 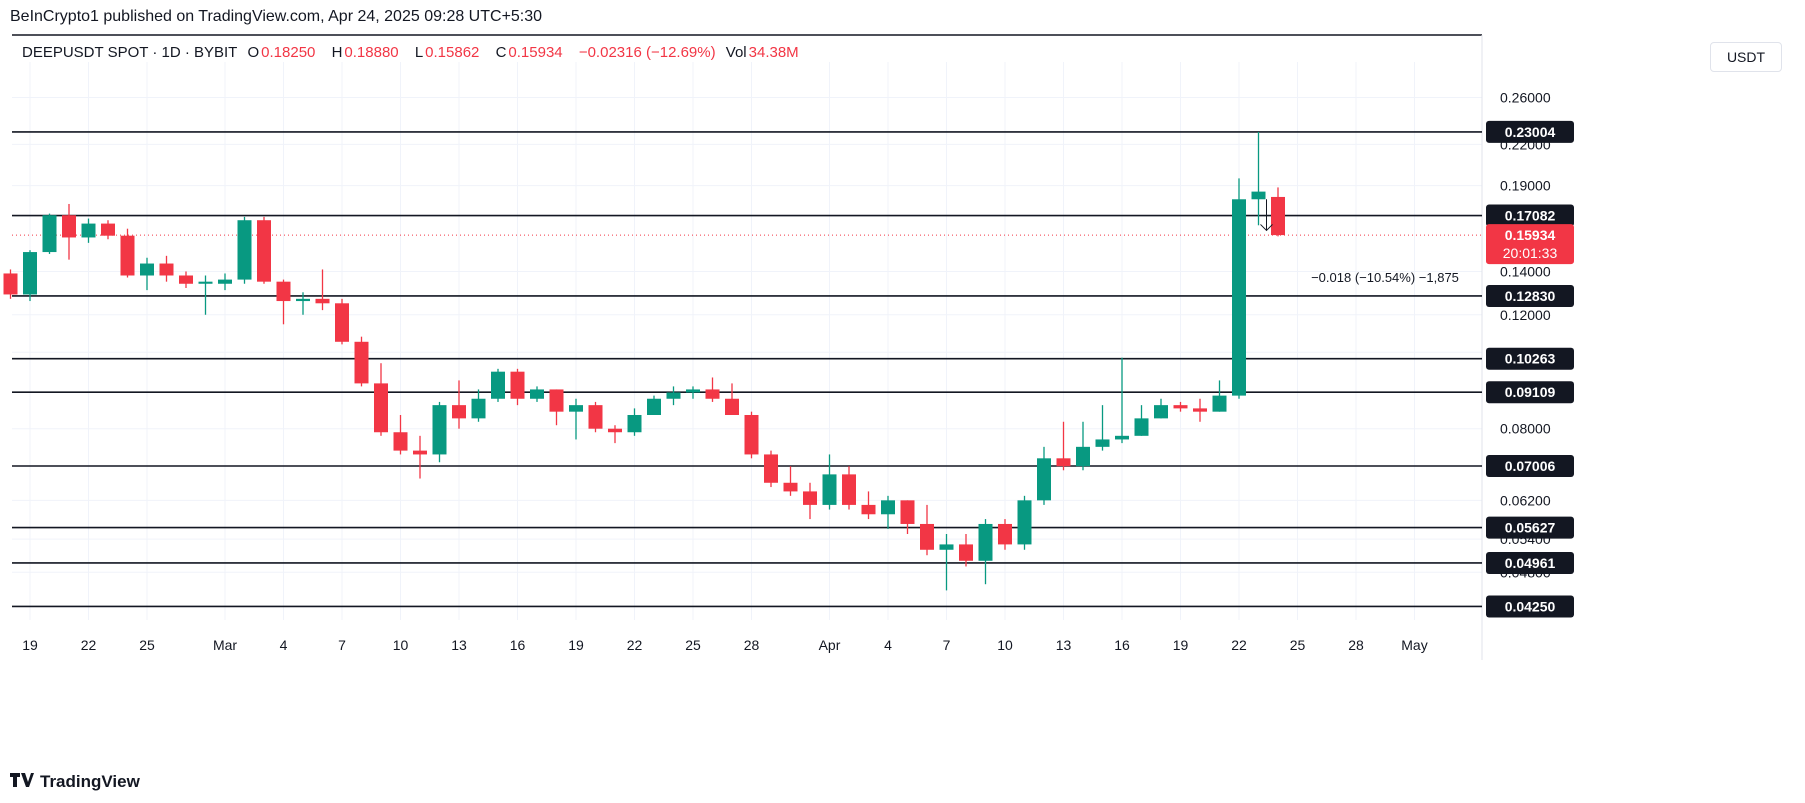 I want to click on tradingview-logo-icon, so click(x=22, y=782).